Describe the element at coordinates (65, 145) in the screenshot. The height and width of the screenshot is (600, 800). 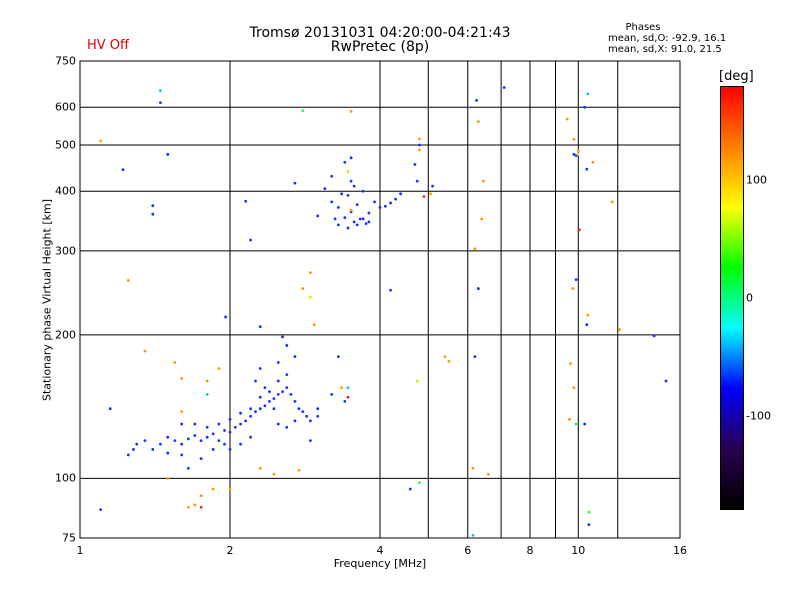
I see `y-tick-label: 500` at that location.